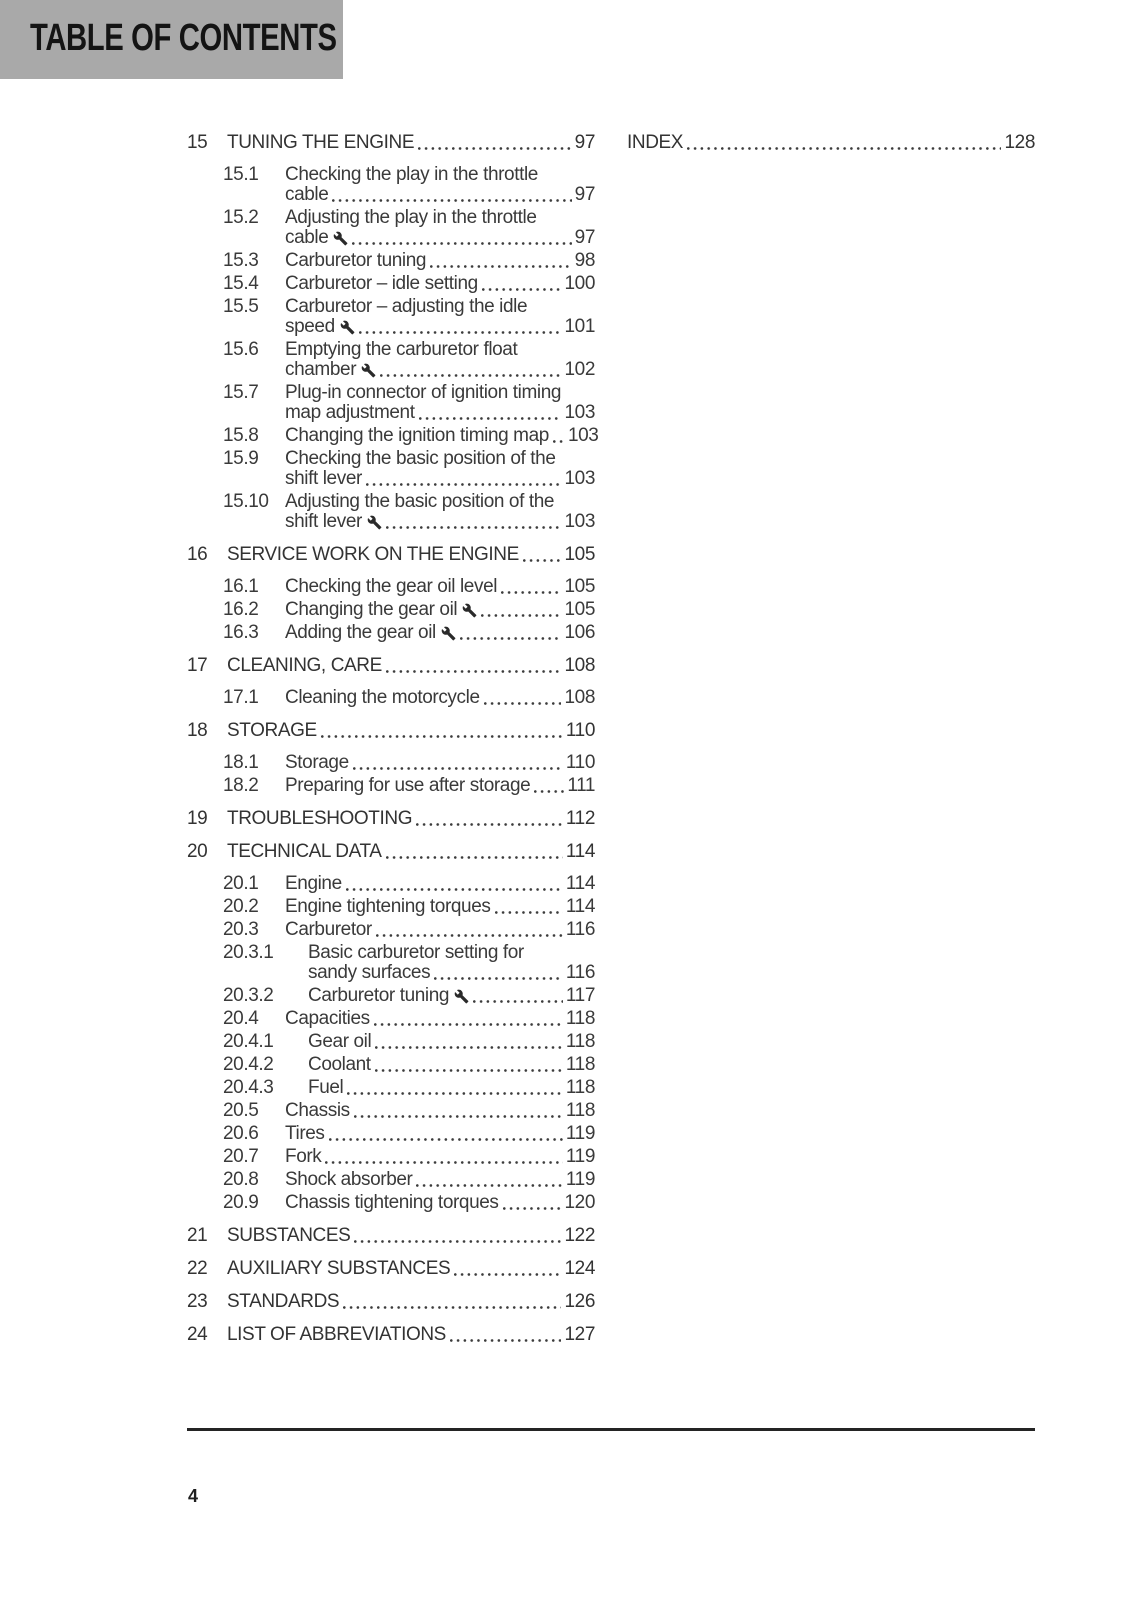 Image resolution: width=1130 pixels, height=1600 pixels. What do you see at coordinates (580, 1179) in the screenshot?
I see `entry-page-number: 119` at bounding box center [580, 1179].